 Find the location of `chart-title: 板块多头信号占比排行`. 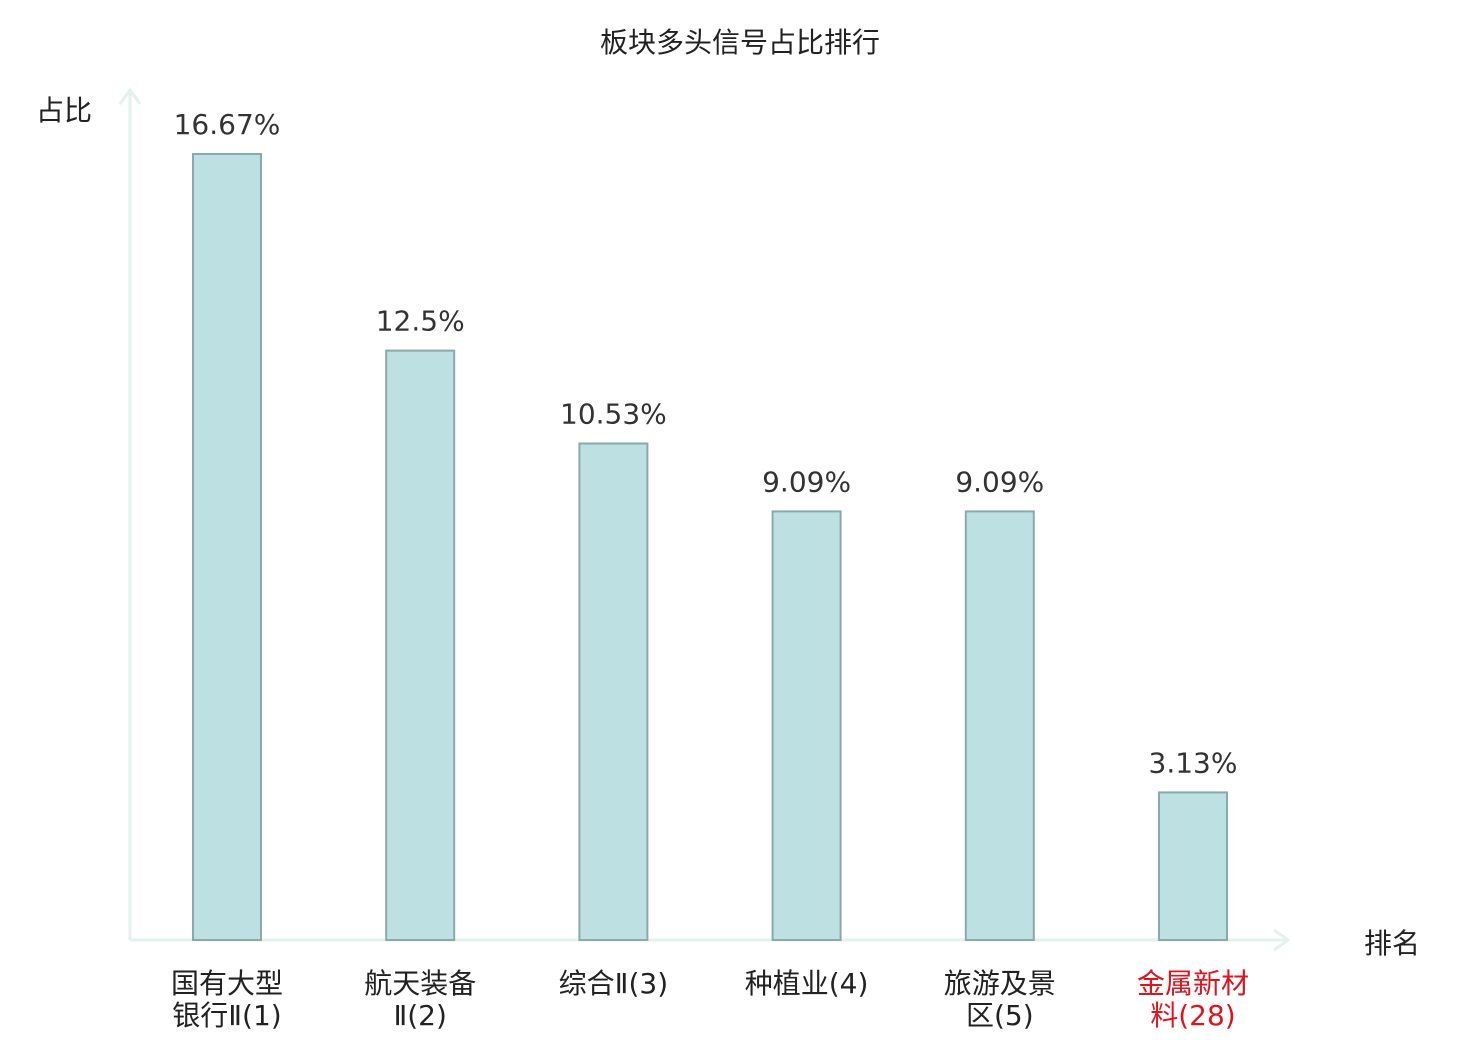

chart-title: 板块多头信号占比排行 is located at coordinates (740, 42).